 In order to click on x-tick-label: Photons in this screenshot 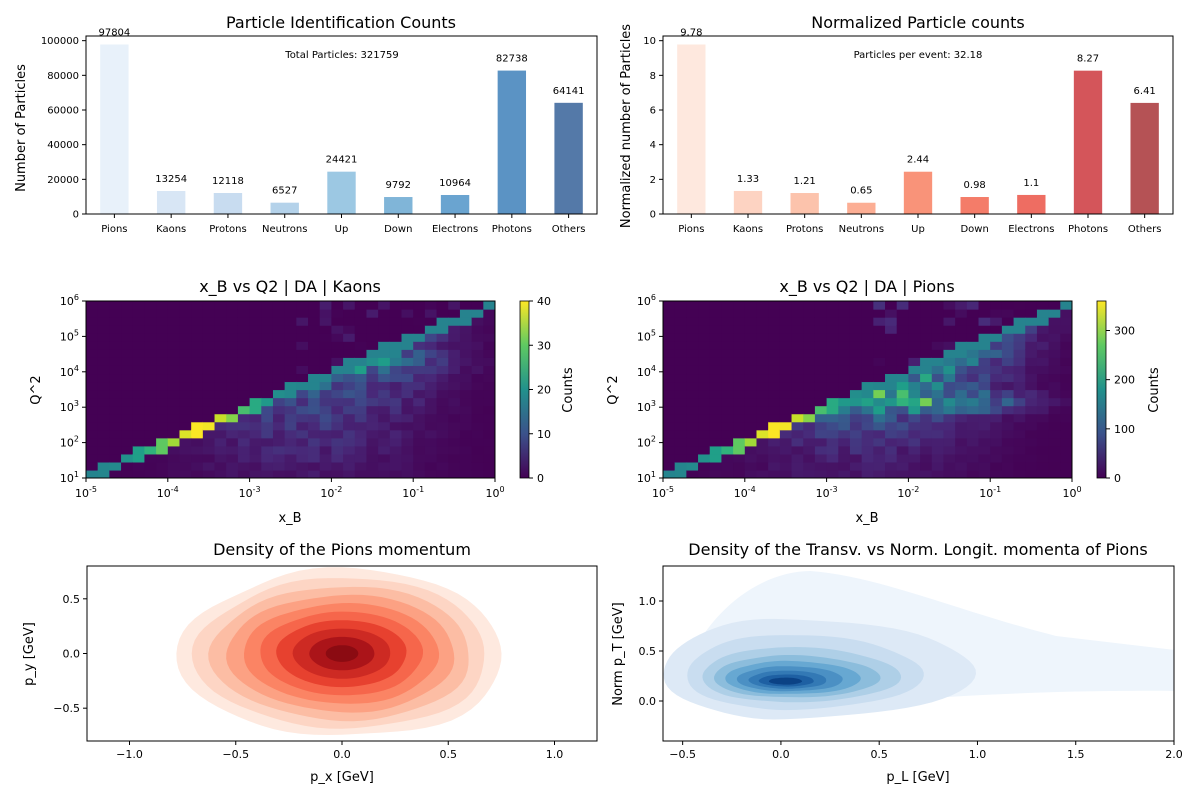, I will do `click(512, 229)`.